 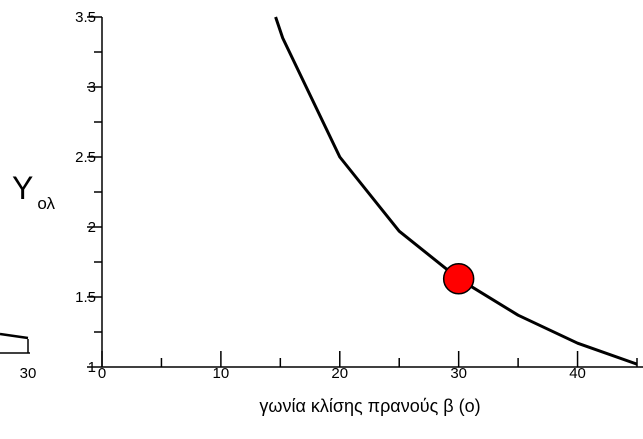 I want to click on y-tick-label: 1.5, so click(x=85, y=297).